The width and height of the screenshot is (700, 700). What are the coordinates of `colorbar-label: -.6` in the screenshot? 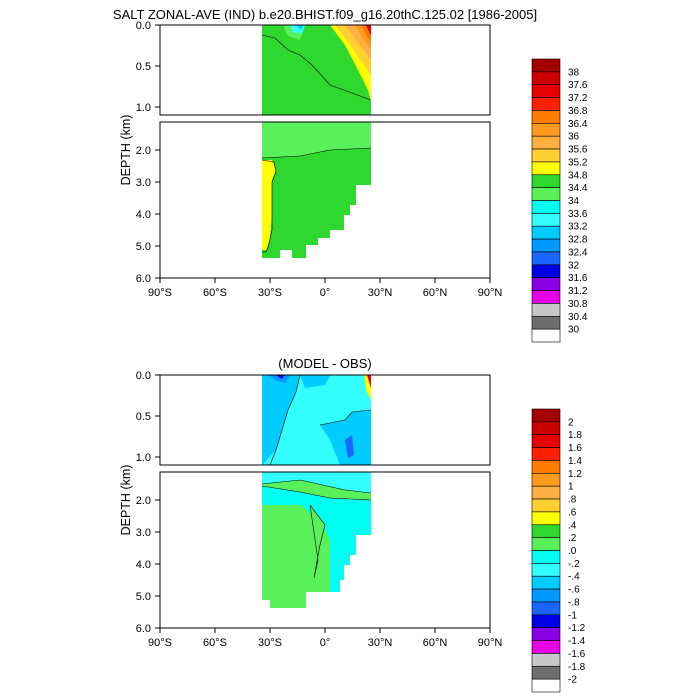 It's located at (574, 590).